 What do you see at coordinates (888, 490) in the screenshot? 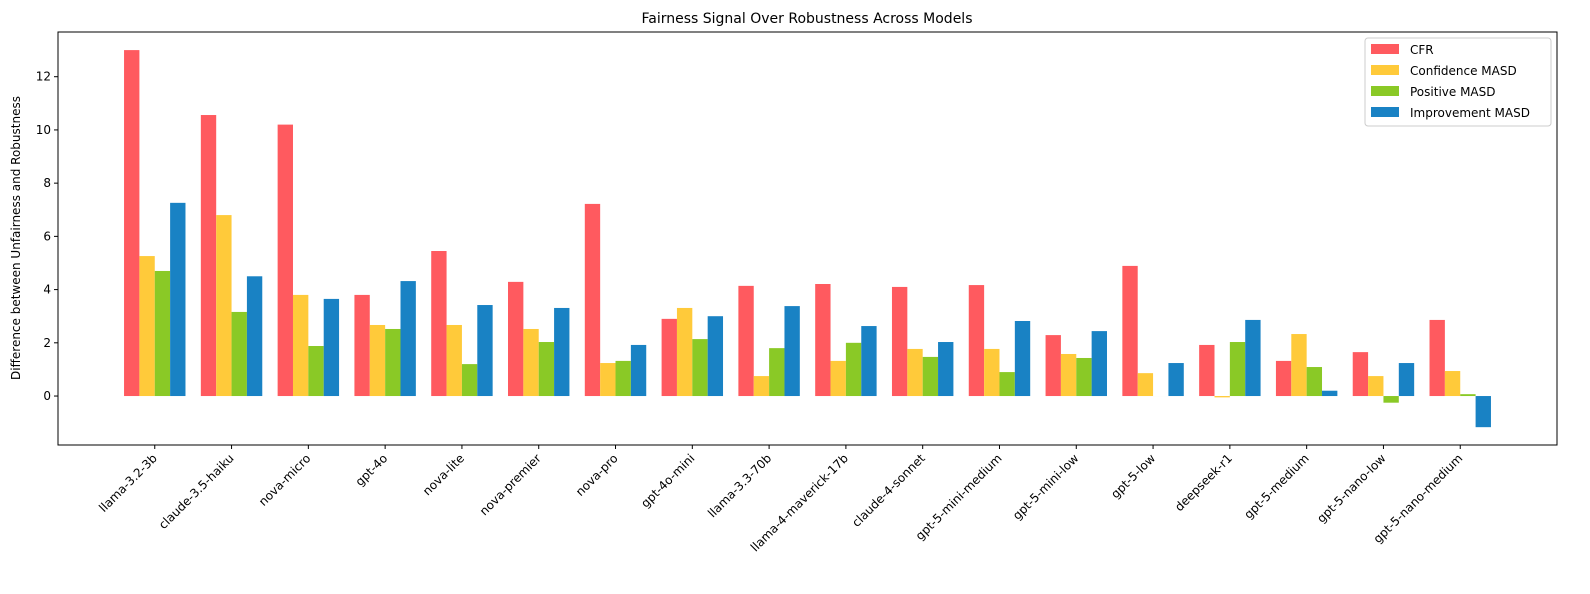
I see `x-tick-label: claude-4-sonnet` at bounding box center [888, 490].